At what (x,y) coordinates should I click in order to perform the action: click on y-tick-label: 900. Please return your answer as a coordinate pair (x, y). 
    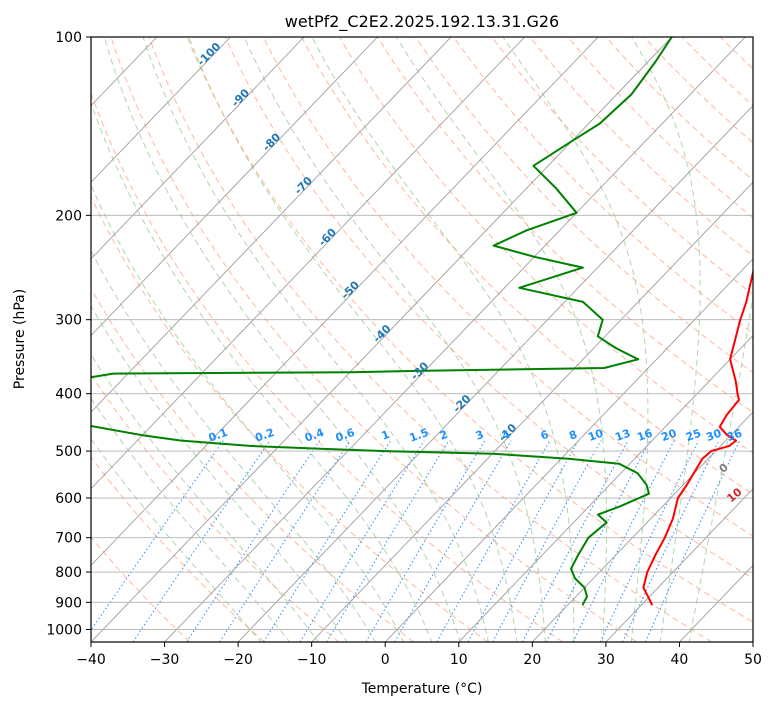
    Looking at the image, I should click on (68, 603).